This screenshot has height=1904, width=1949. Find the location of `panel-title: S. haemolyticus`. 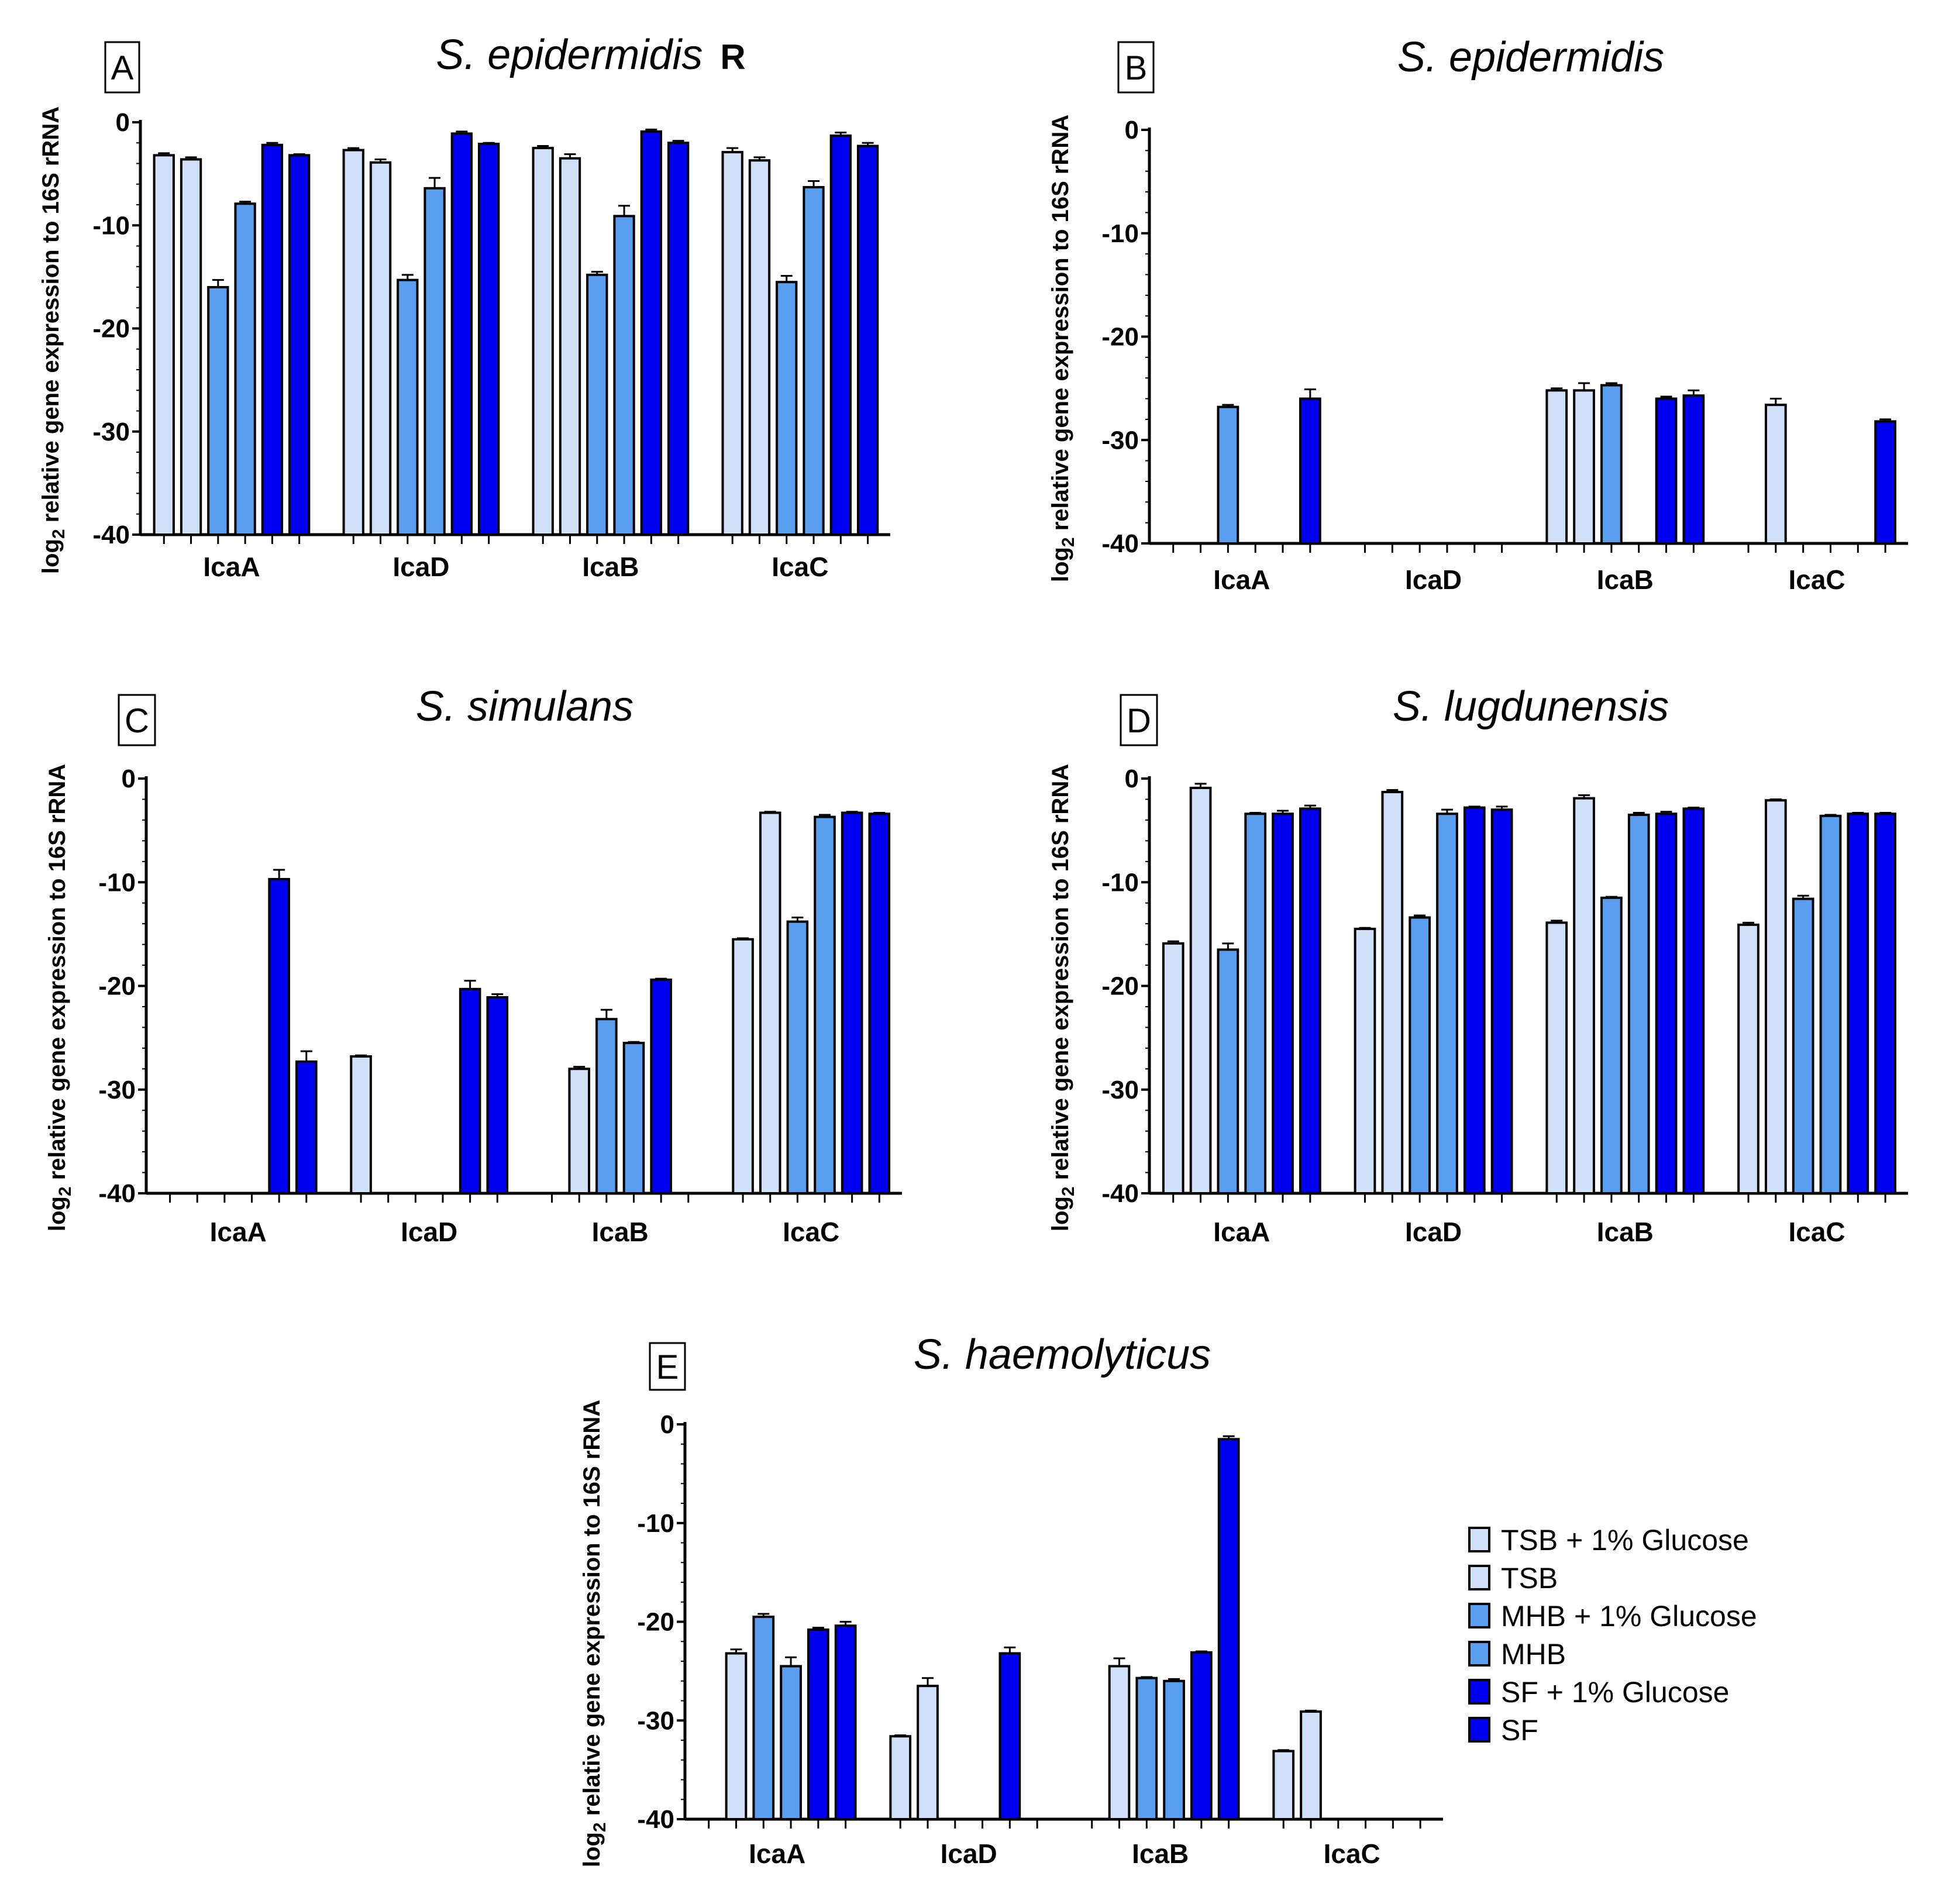

panel-title: S. haemolyticus is located at coordinates (1062, 1354).